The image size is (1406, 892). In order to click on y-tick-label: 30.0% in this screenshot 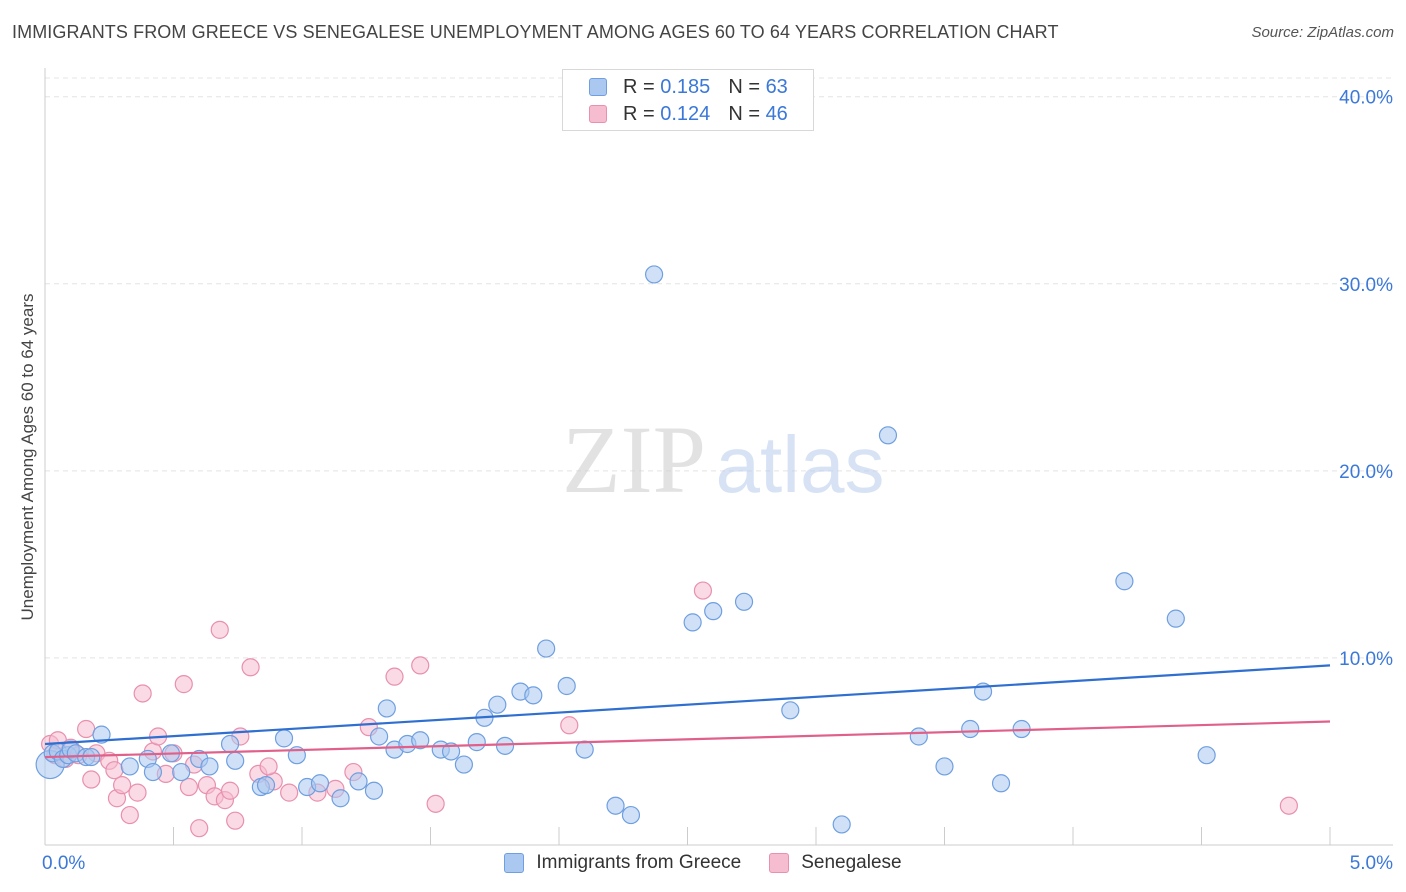, I will do `click(1366, 285)`.